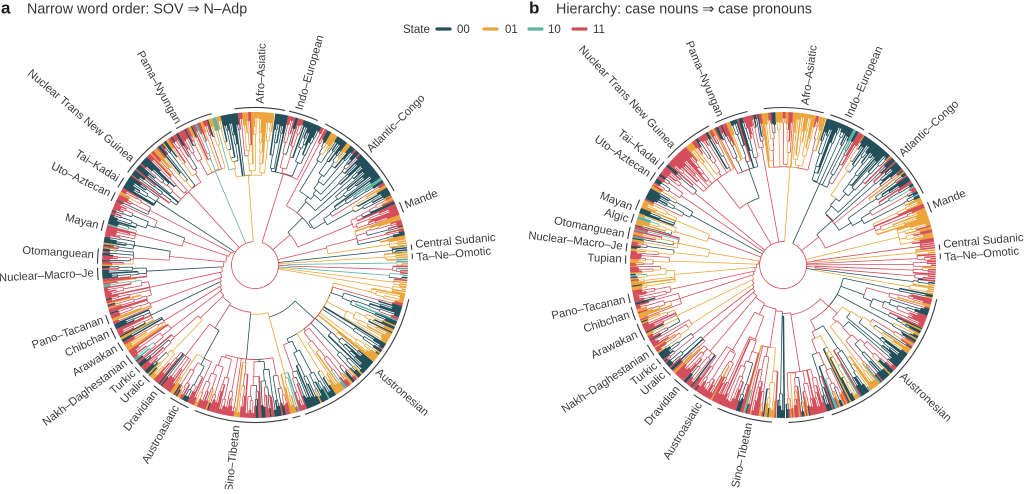 This screenshot has width=1024, height=494. Describe the element at coordinates (137, 10) in the screenshot. I see `svg-text: Narrow word order: SOV ⇒ N–Adp` at that location.